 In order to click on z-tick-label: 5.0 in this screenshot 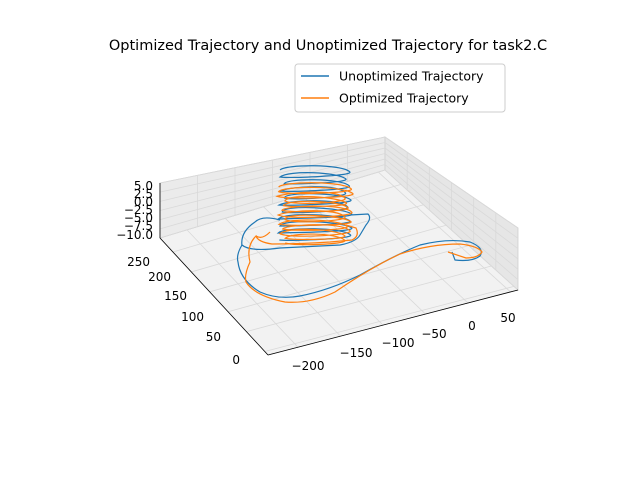, I will do `click(143, 186)`.